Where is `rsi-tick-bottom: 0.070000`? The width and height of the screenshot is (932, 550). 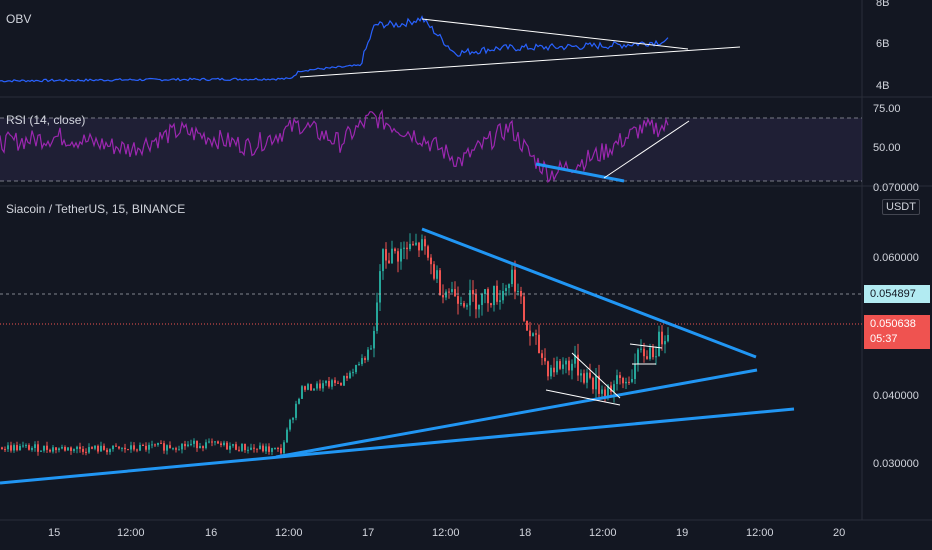 rsi-tick-bottom: 0.070000 is located at coordinates (896, 188).